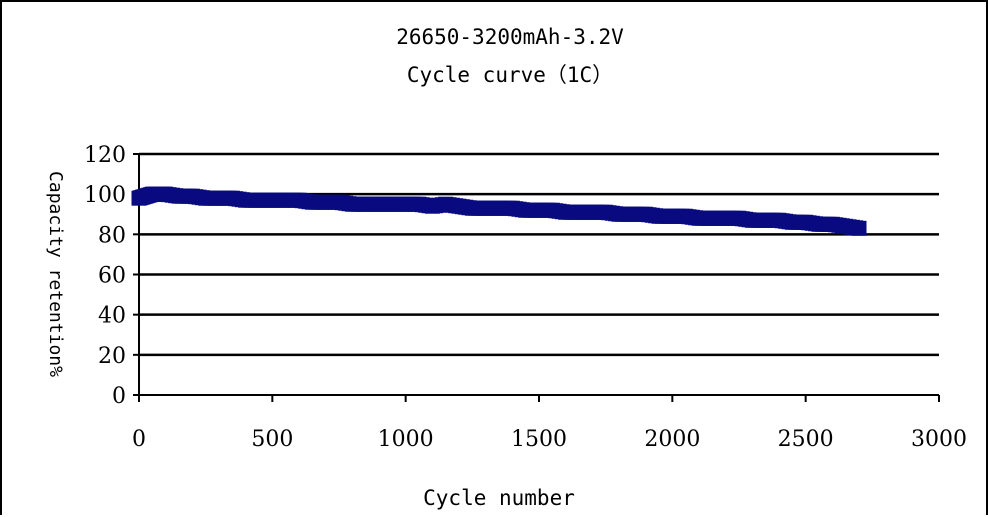 This screenshot has width=988, height=517. What do you see at coordinates (55, 274) in the screenshot?
I see `y-axis-label: Capacity retention%` at bounding box center [55, 274].